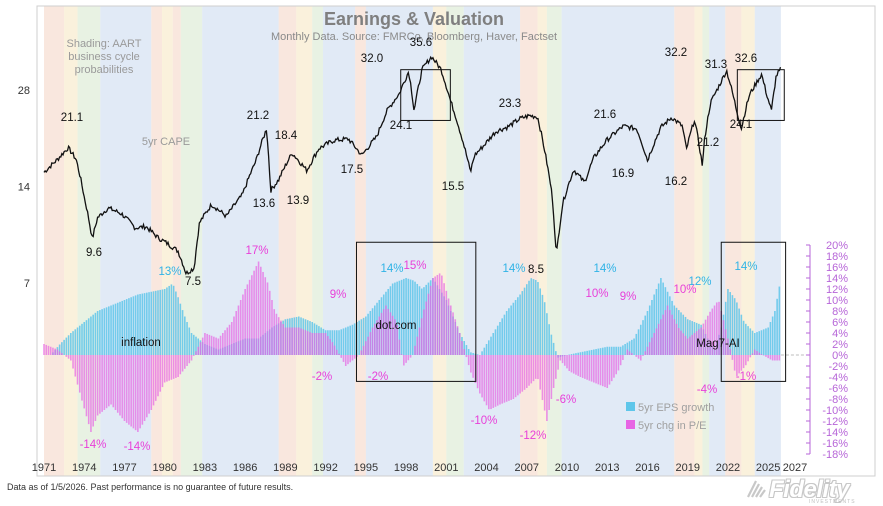 The image size is (883, 506). What do you see at coordinates (193, 282) in the screenshot?
I see `cape-label: 7.5` at bounding box center [193, 282].